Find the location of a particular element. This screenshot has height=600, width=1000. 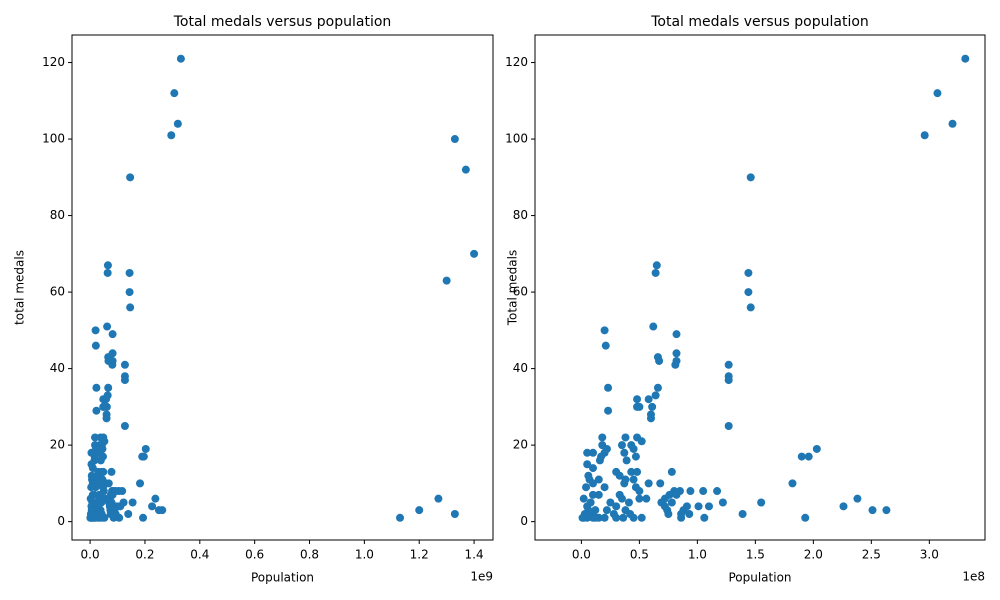

y-tick-label: 40 is located at coordinates (57, 368).